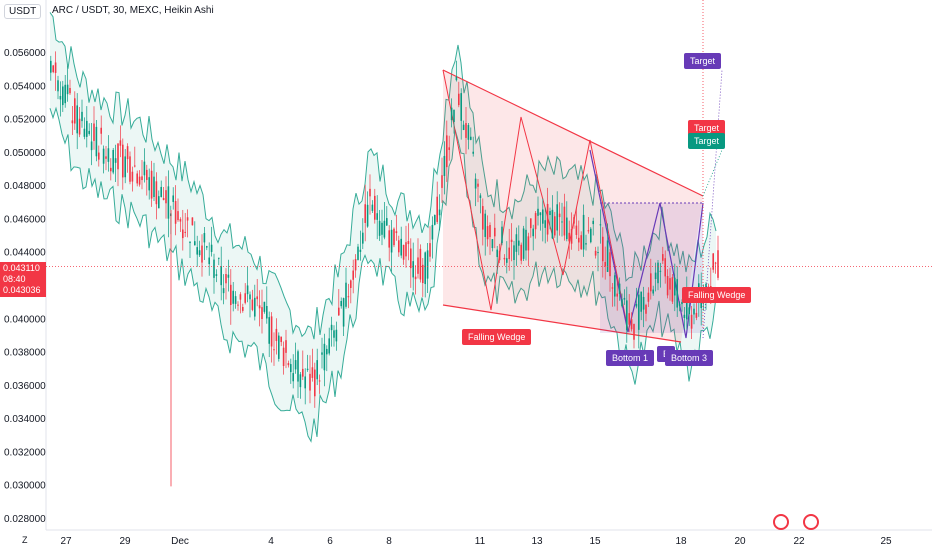  I want to click on y-tick-label: 0.032000, so click(25, 452).